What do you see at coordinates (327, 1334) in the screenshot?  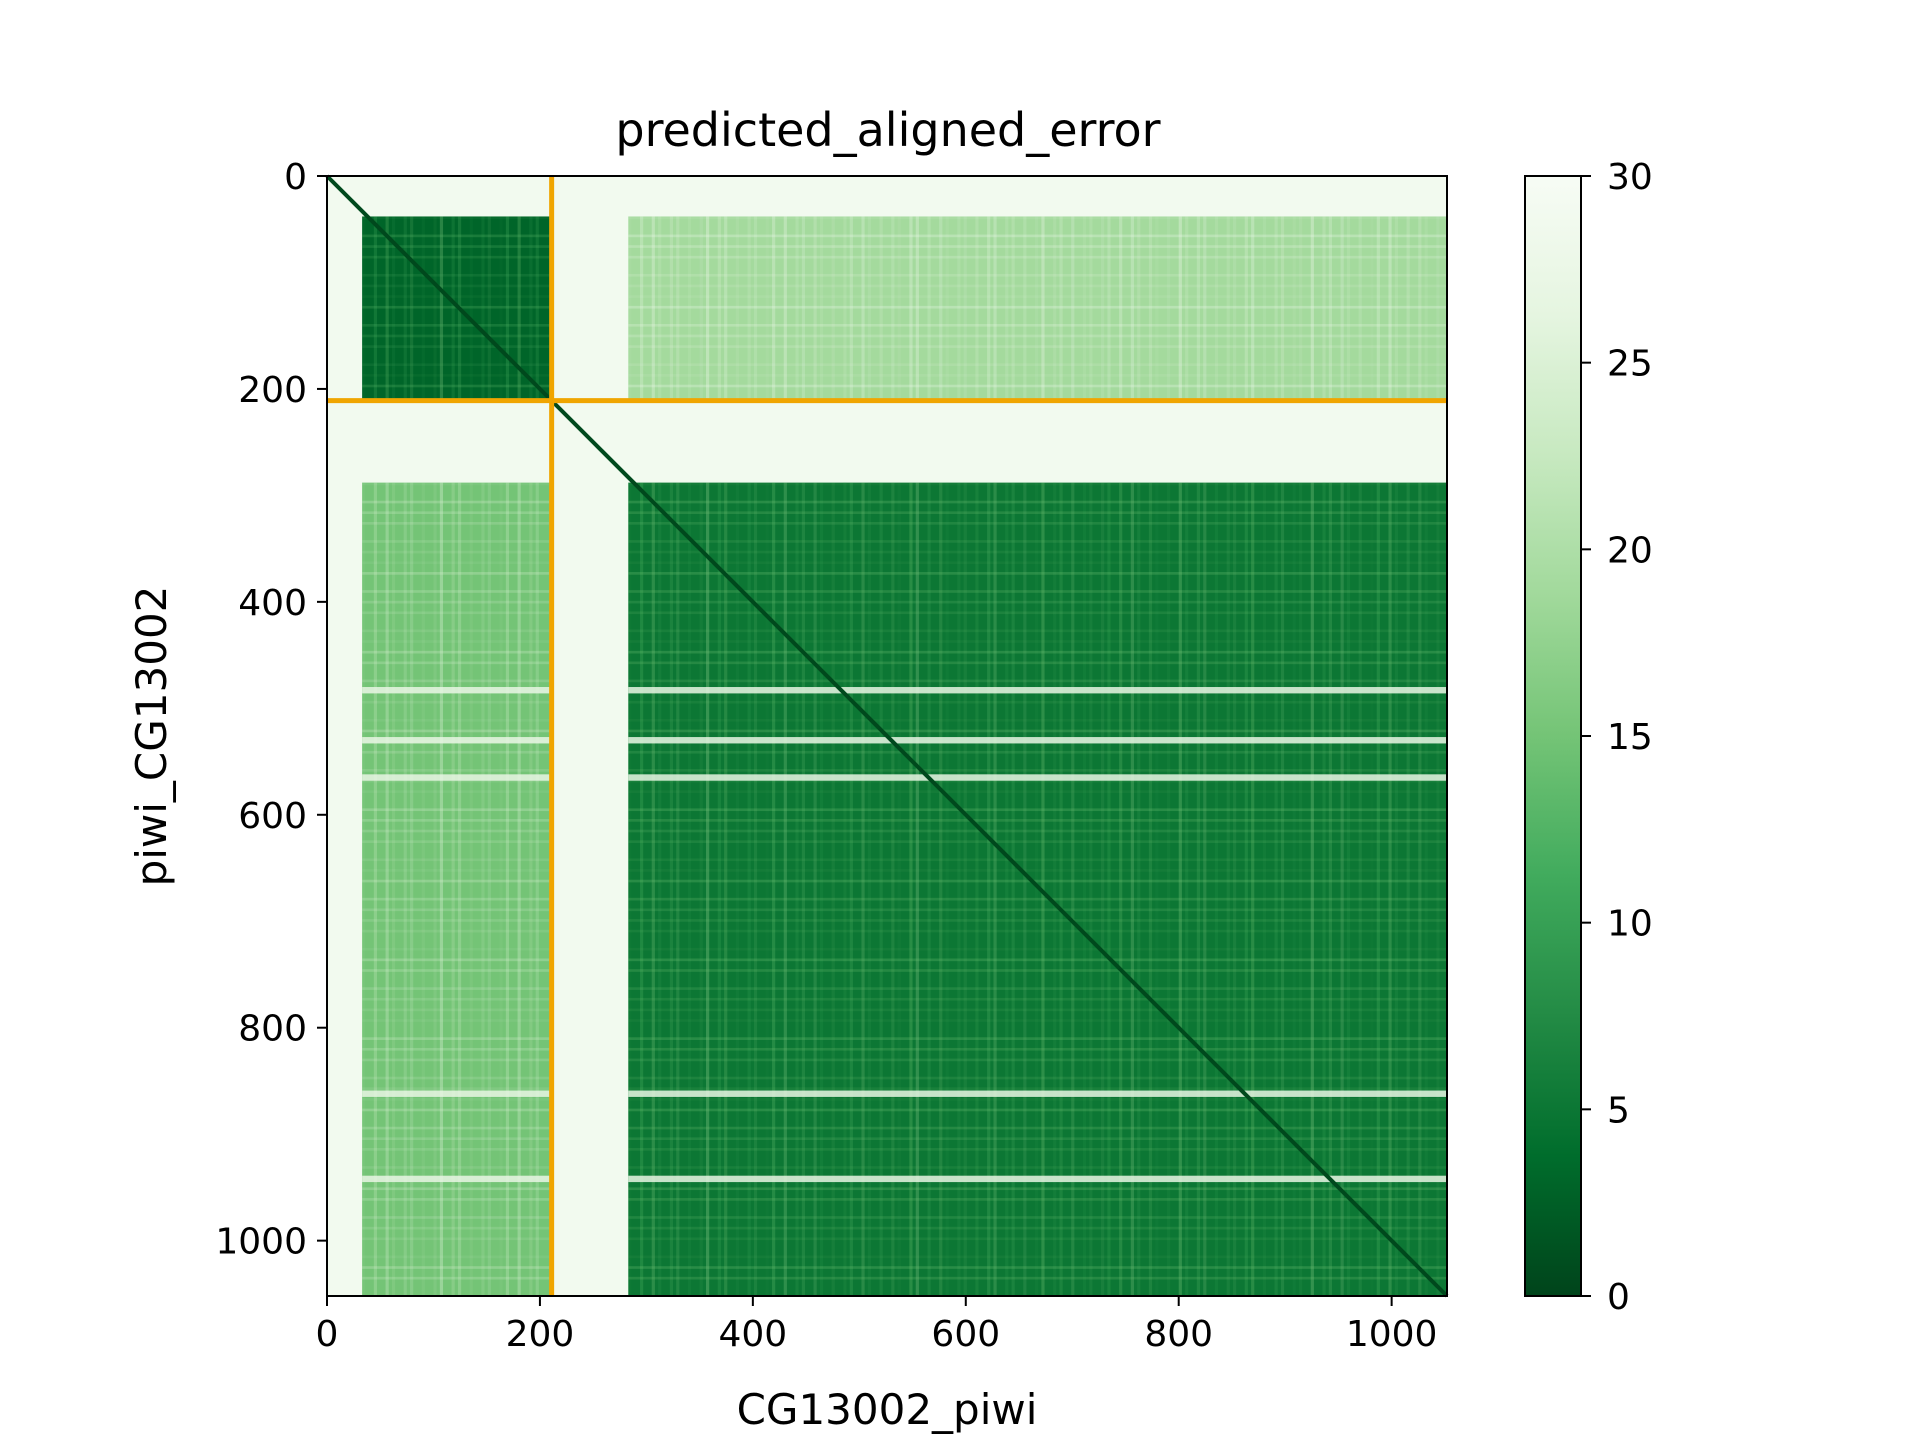 I see `x-tick-label: 0` at bounding box center [327, 1334].